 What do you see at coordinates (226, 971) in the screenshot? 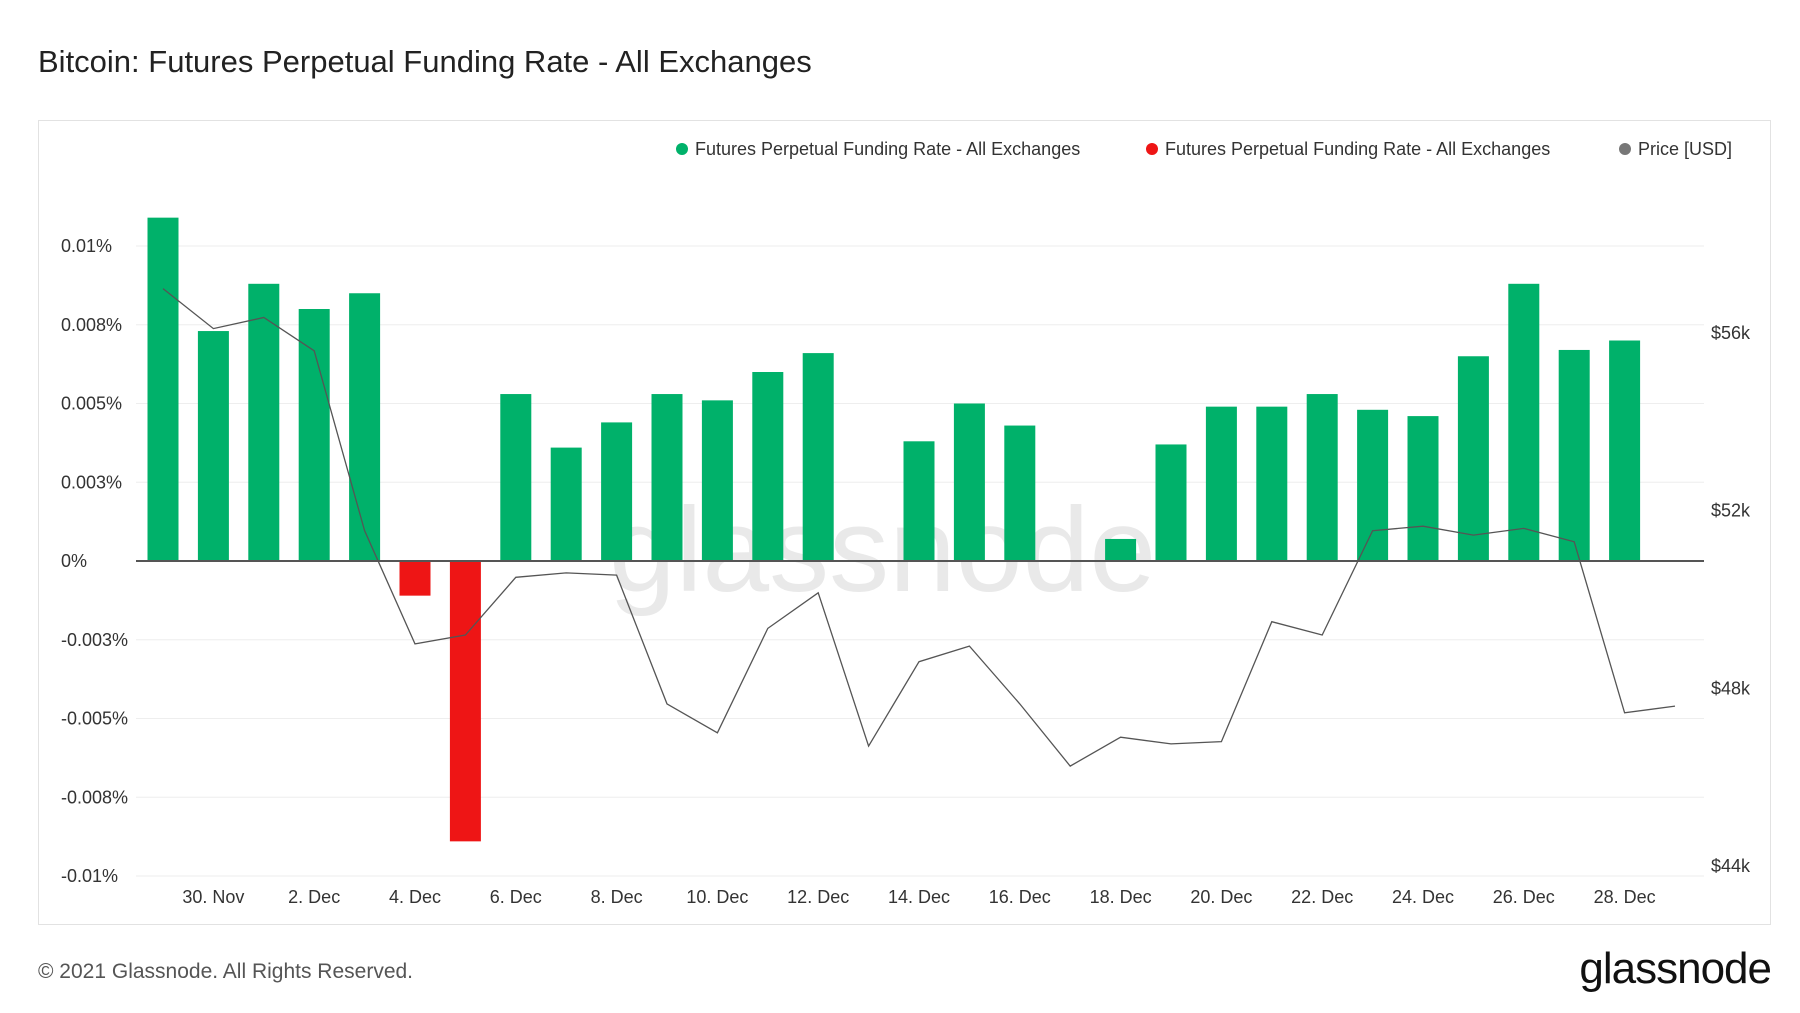
I see `copyright-text: © 2021 Glassnode. All Rights Reserved.` at bounding box center [226, 971].